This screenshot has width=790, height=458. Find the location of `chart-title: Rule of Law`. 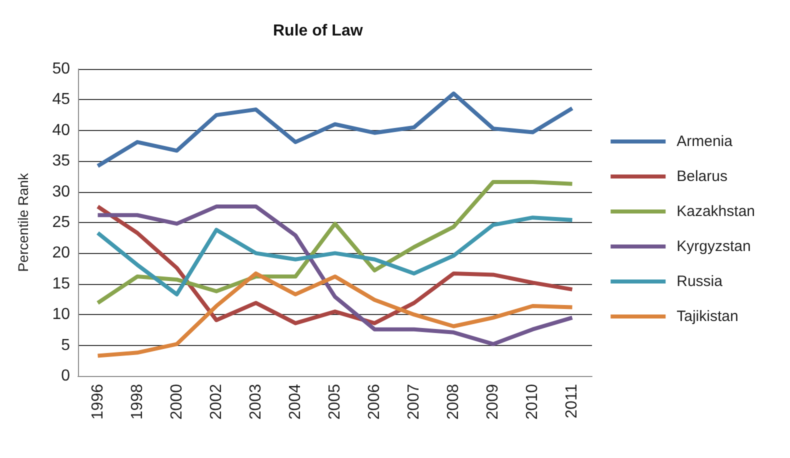

chart-title: Rule of Law is located at coordinates (318, 31).